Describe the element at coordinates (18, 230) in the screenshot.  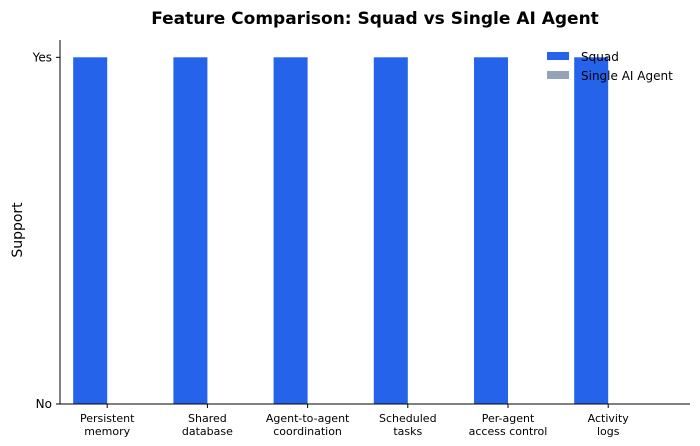
I see `y-axis-label: Support` at that location.